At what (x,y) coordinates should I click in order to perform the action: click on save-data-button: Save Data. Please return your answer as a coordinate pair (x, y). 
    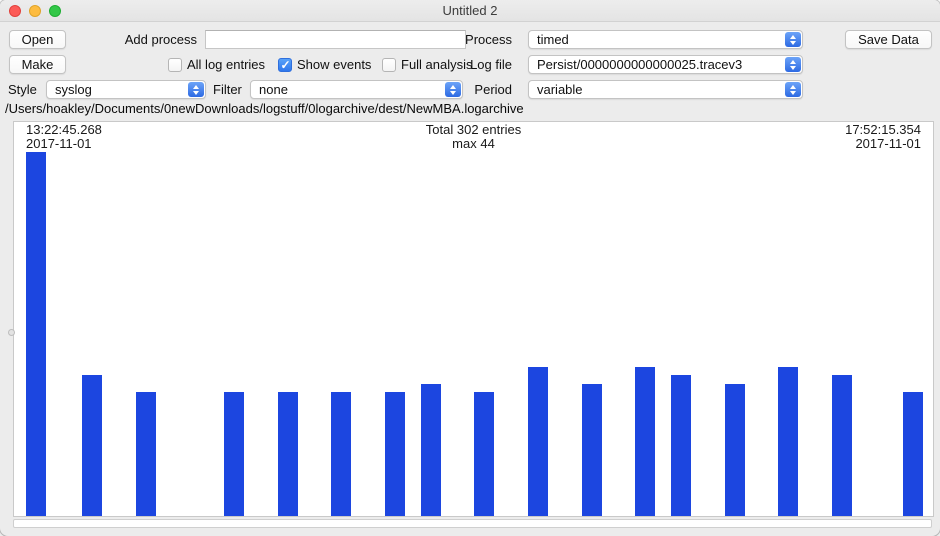
    Looking at the image, I should click on (888, 39).